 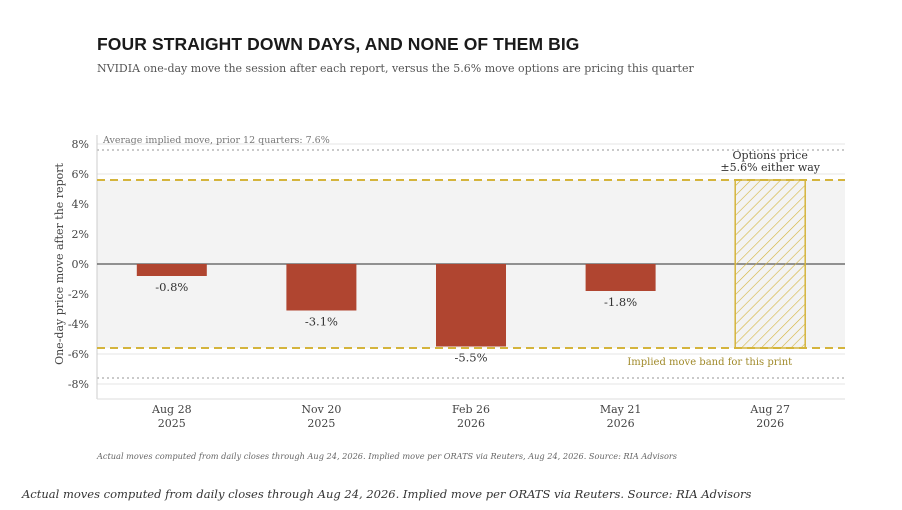 I want to click on x-tick-label: Aug 27, so click(x=769, y=409).